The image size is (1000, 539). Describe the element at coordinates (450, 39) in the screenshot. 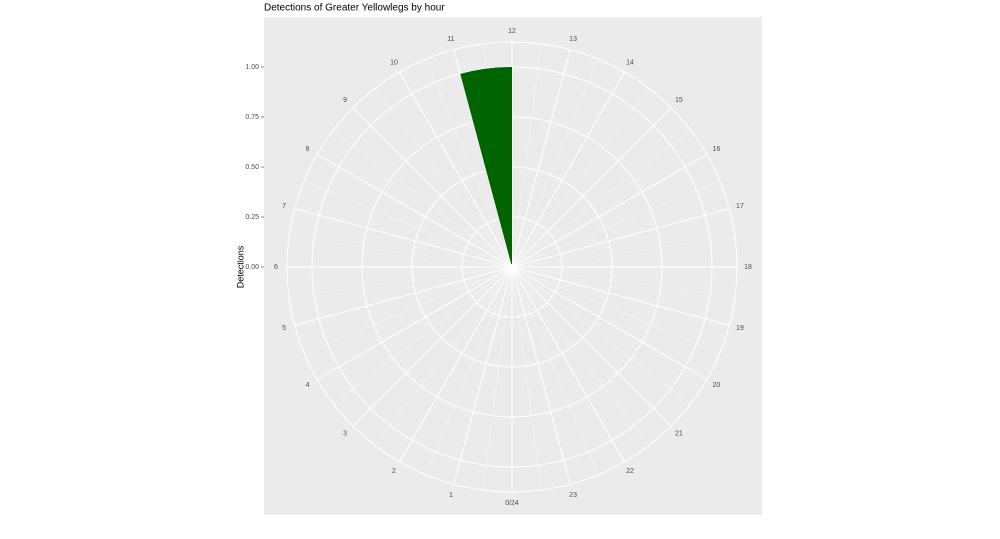

I see `x-tick-label: 11` at that location.